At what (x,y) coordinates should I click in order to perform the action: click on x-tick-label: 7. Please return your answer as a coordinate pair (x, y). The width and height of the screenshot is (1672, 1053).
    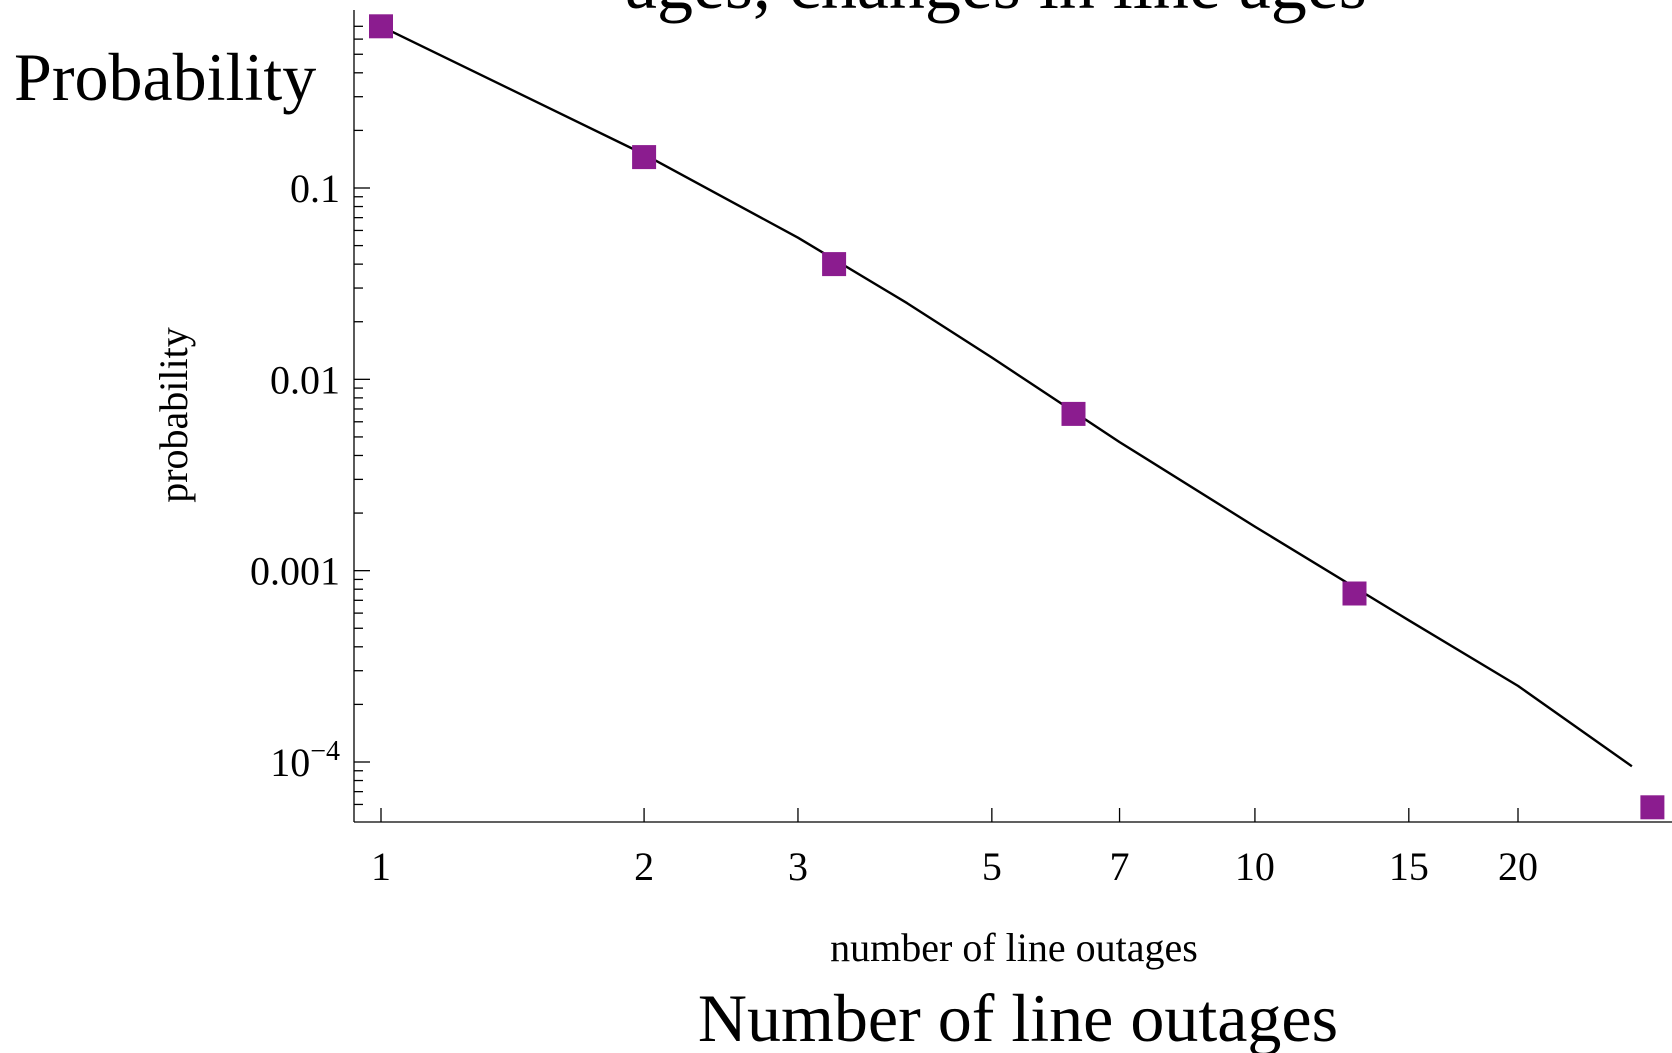
    Looking at the image, I should click on (1120, 866).